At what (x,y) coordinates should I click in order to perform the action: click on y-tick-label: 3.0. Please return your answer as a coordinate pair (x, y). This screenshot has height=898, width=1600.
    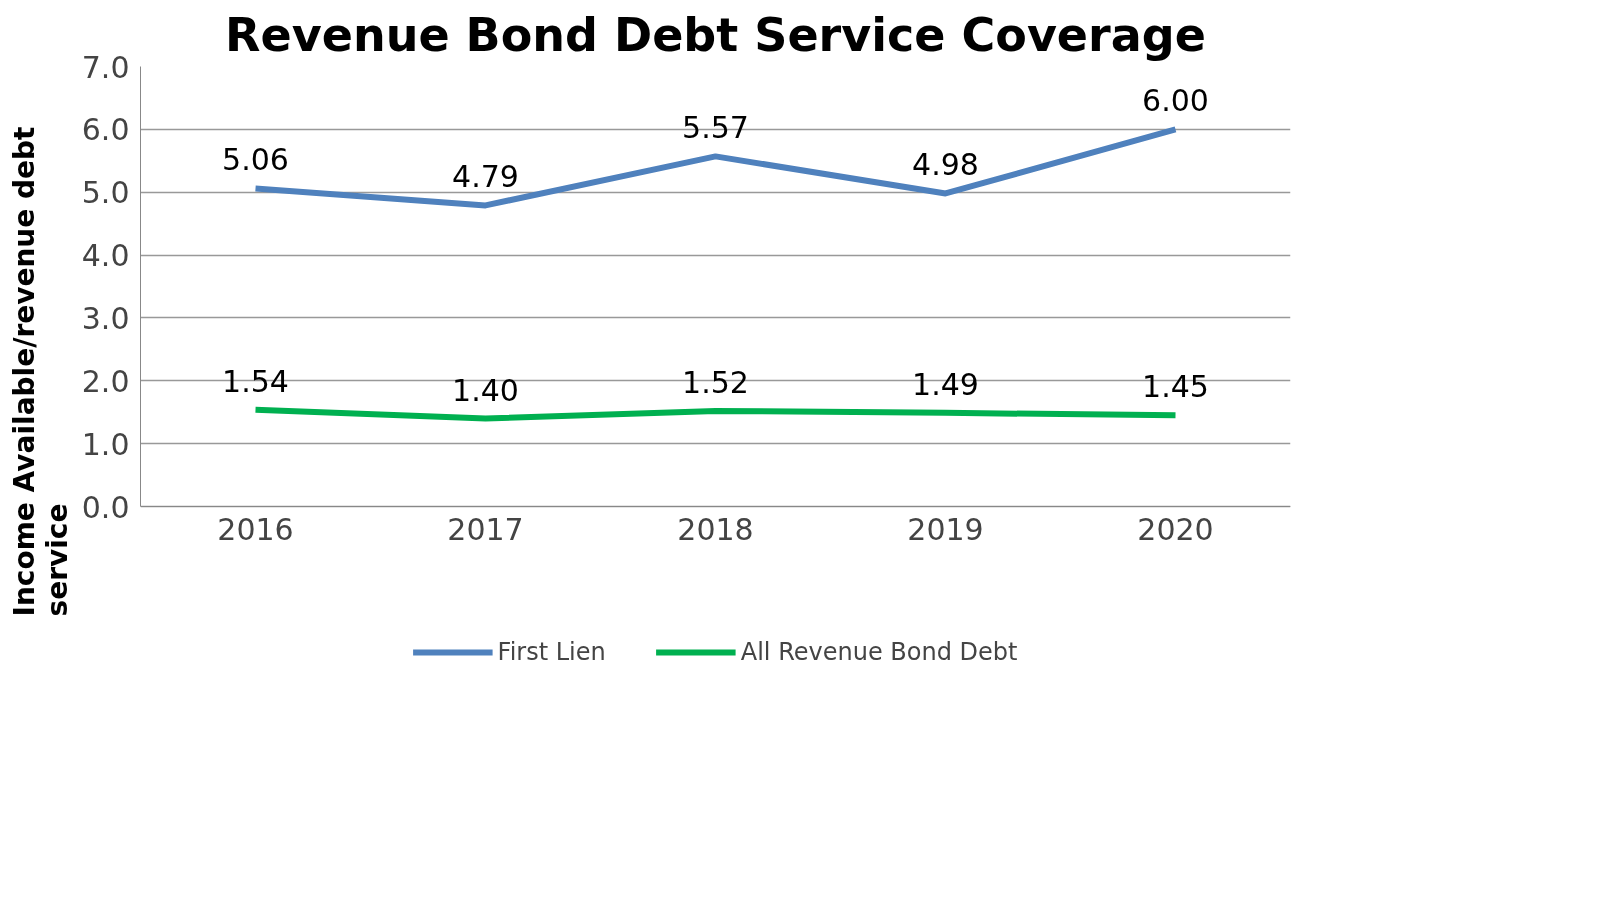
    Looking at the image, I should click on (105, 318).